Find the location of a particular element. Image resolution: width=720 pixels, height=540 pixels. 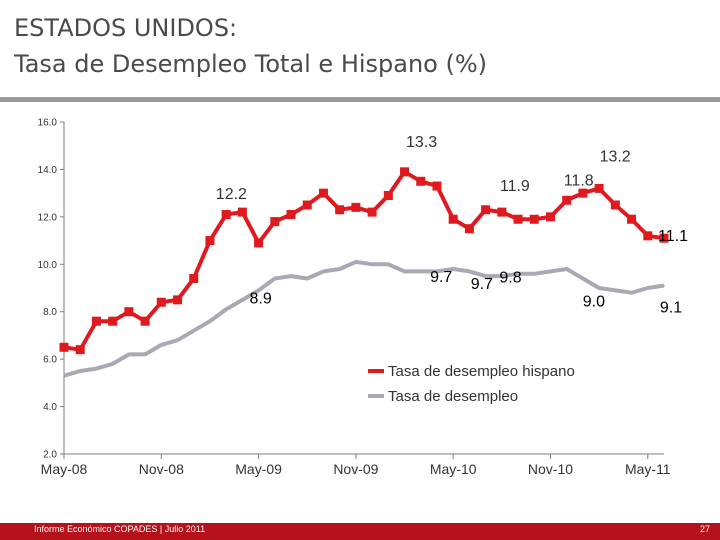

x-tick-label: Nov-10 is located at coordinates (550, 469).